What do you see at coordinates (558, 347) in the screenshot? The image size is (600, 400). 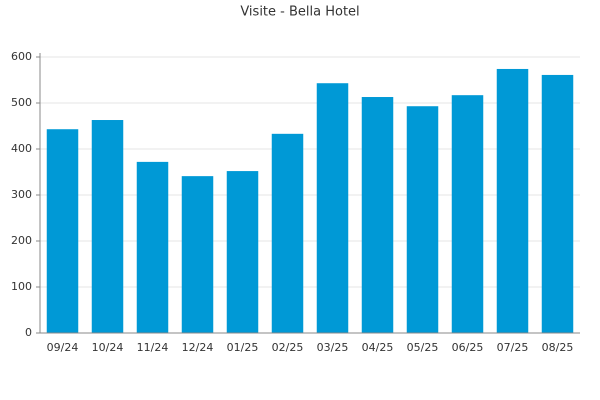 I see `x-tick-label: 08/25` at bounding box center [558, 347].